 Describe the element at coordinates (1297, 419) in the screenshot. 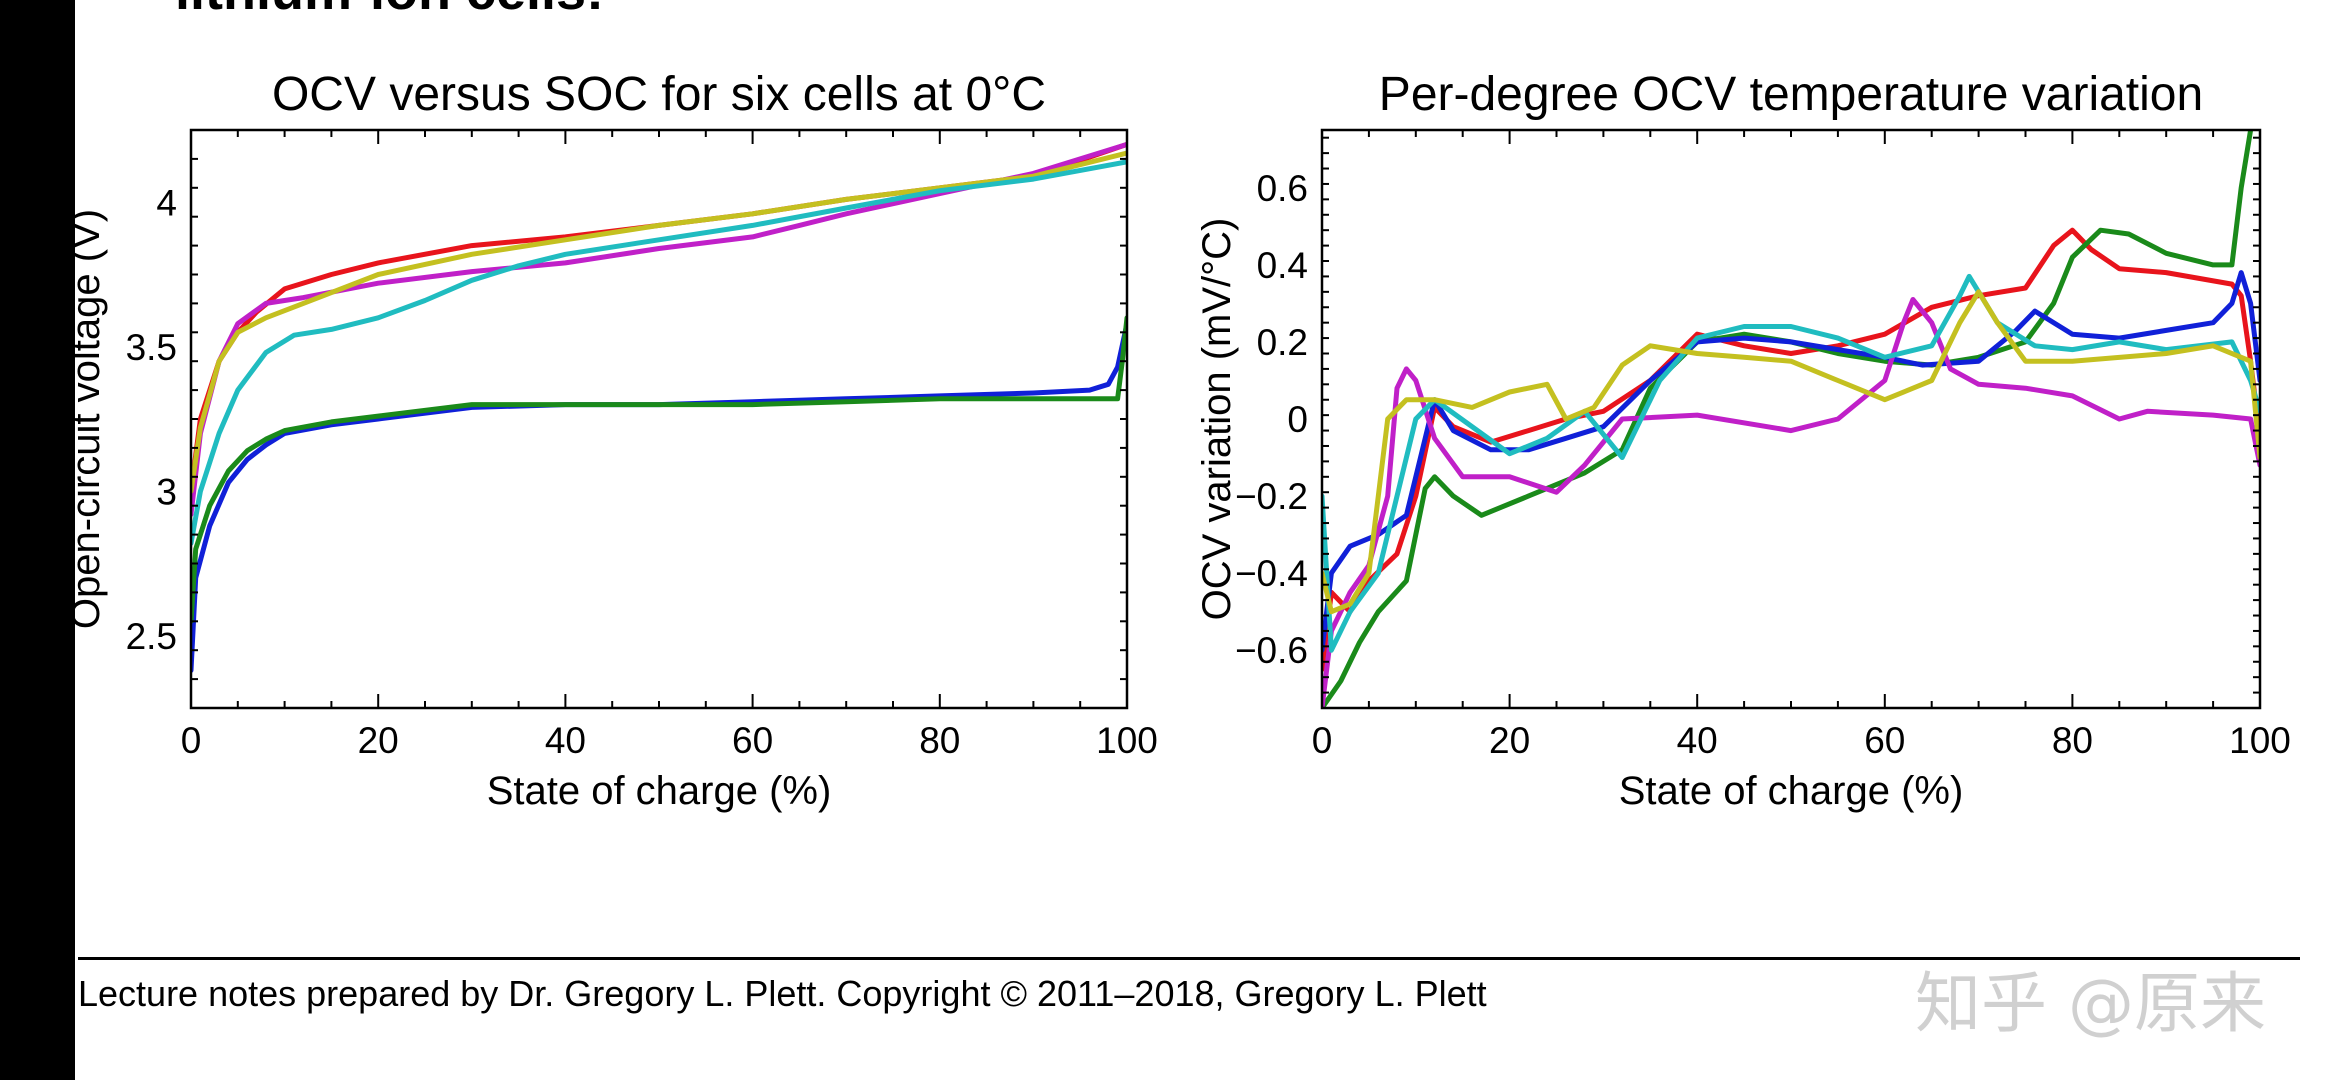

I see `y-tick-label: 0` at that location.